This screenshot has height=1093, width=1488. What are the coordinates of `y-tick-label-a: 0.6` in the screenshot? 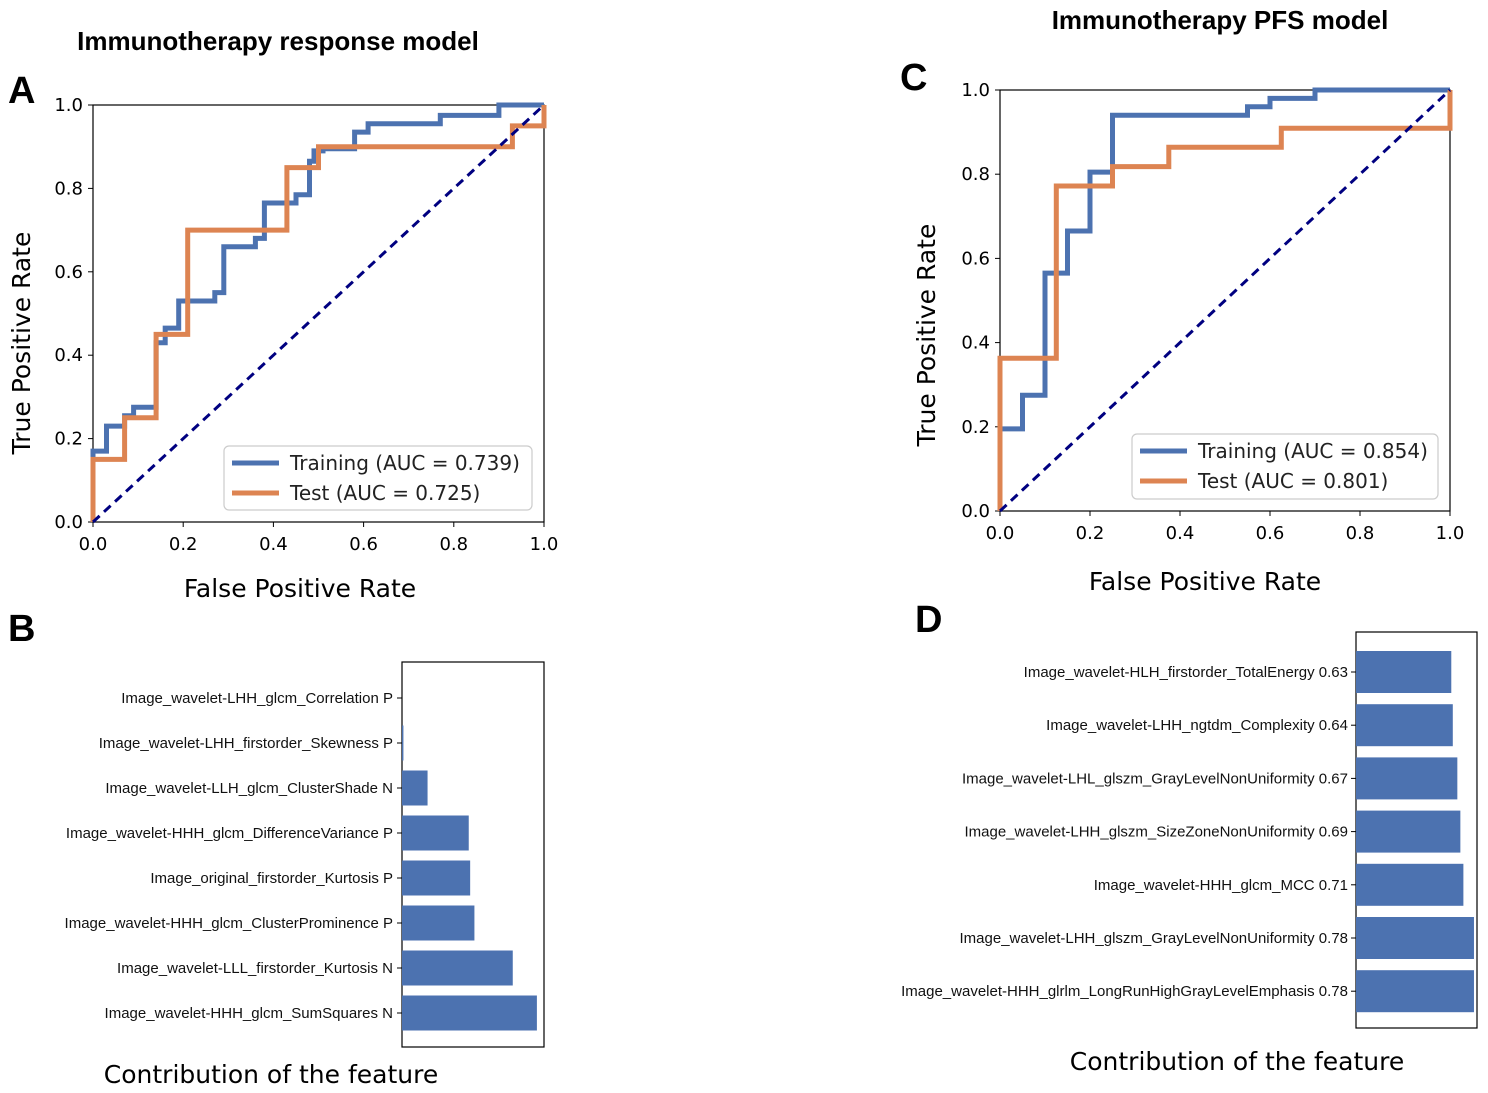 It's located at (68, 272).